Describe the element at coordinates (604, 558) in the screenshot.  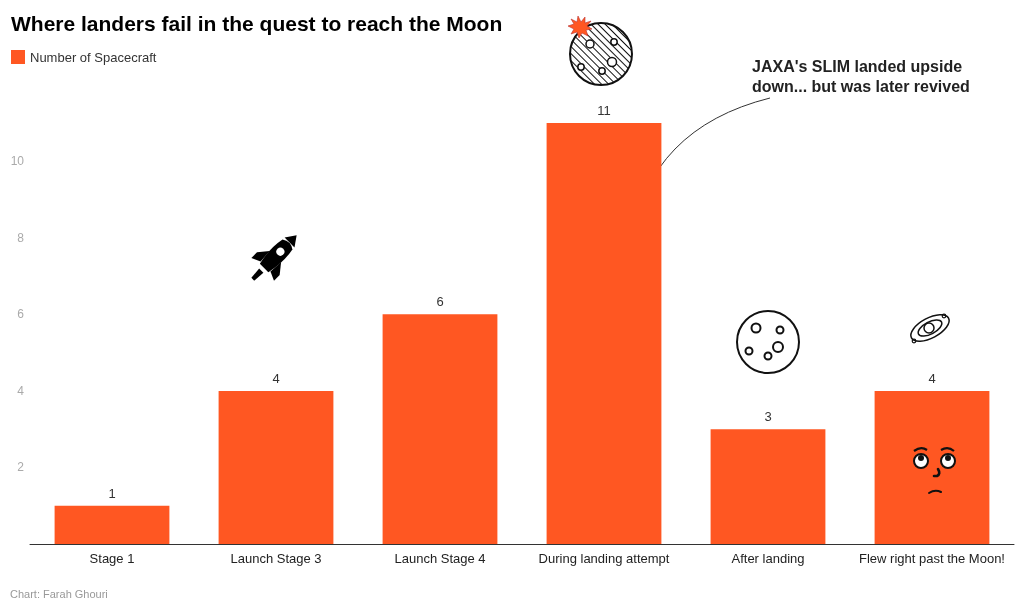
I see `x-tick-label: During landing attempt` at that location.